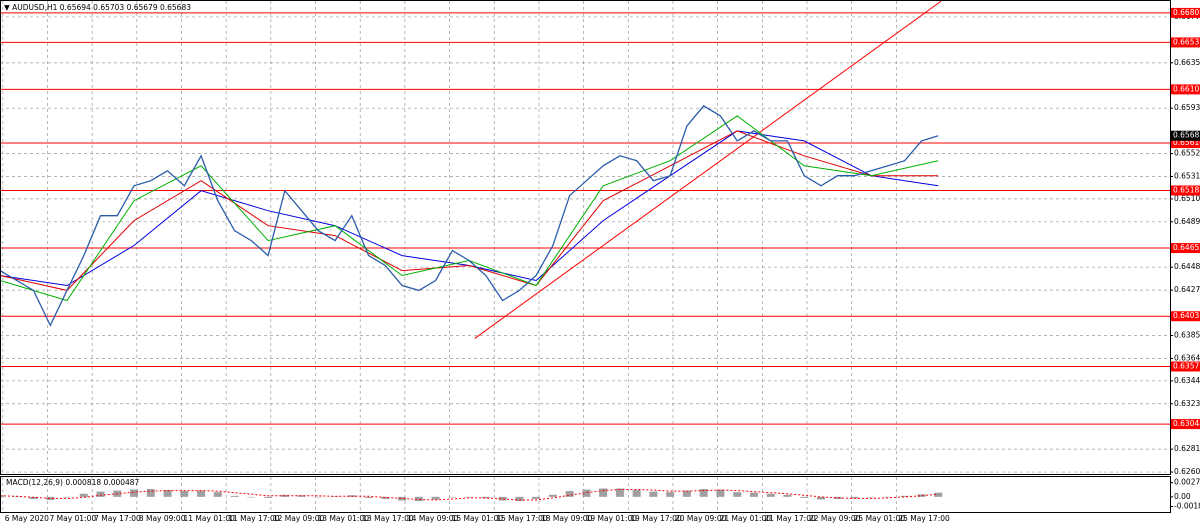  I want to click on x-tick-label: 15 May 17:00, so click(522, 518).